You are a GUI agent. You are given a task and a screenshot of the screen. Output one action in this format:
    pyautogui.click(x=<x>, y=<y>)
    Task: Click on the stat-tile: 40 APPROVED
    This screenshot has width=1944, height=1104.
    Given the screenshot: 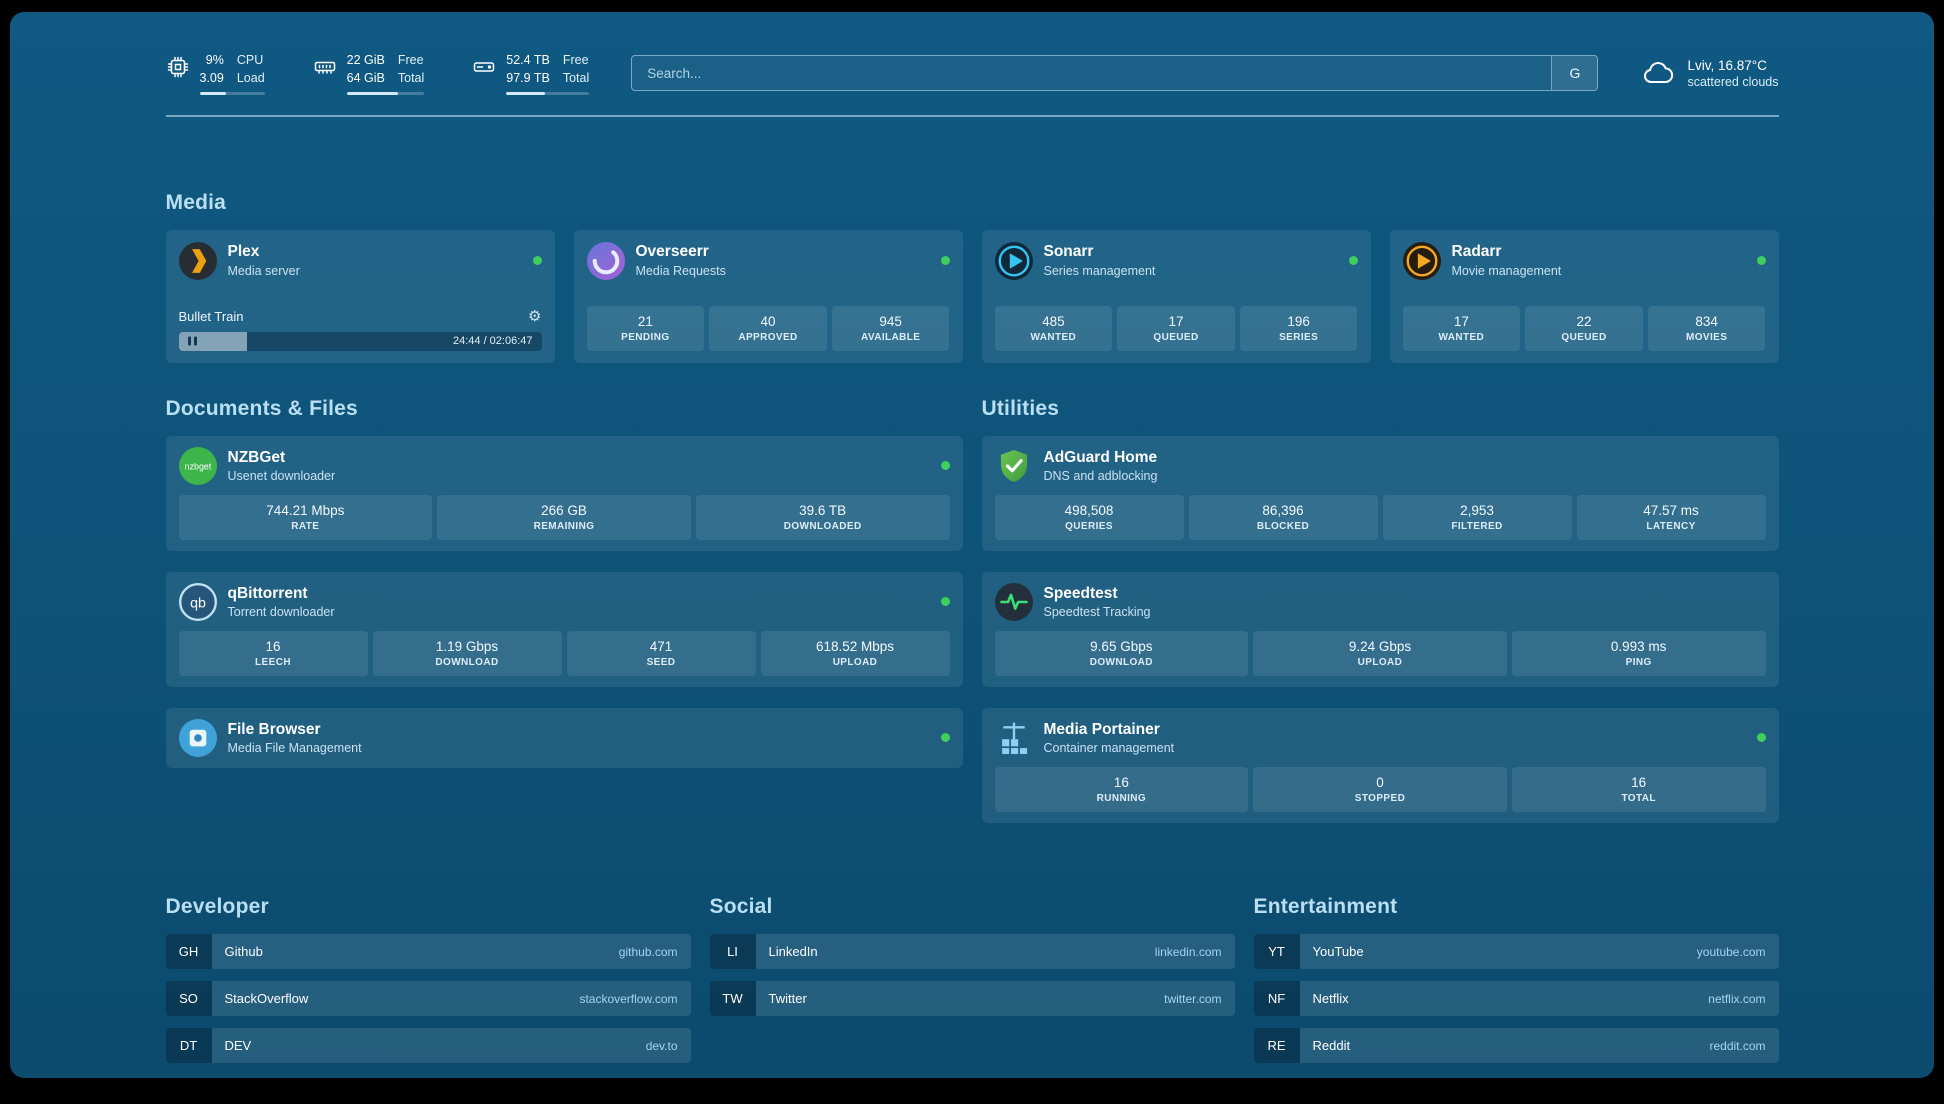 What is the action you would take?
    pyautogui.click(x=768, y=328)
    